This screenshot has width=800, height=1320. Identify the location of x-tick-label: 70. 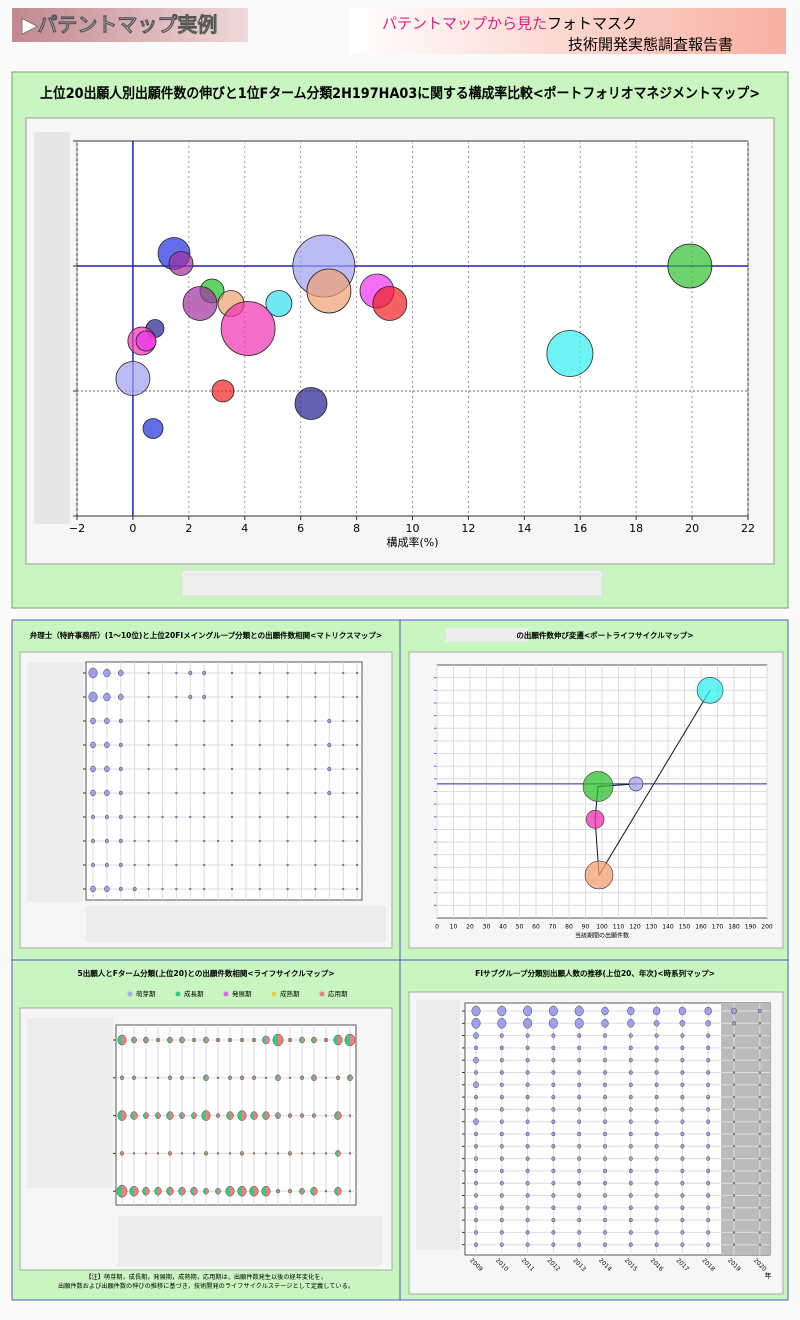
(553, 927).